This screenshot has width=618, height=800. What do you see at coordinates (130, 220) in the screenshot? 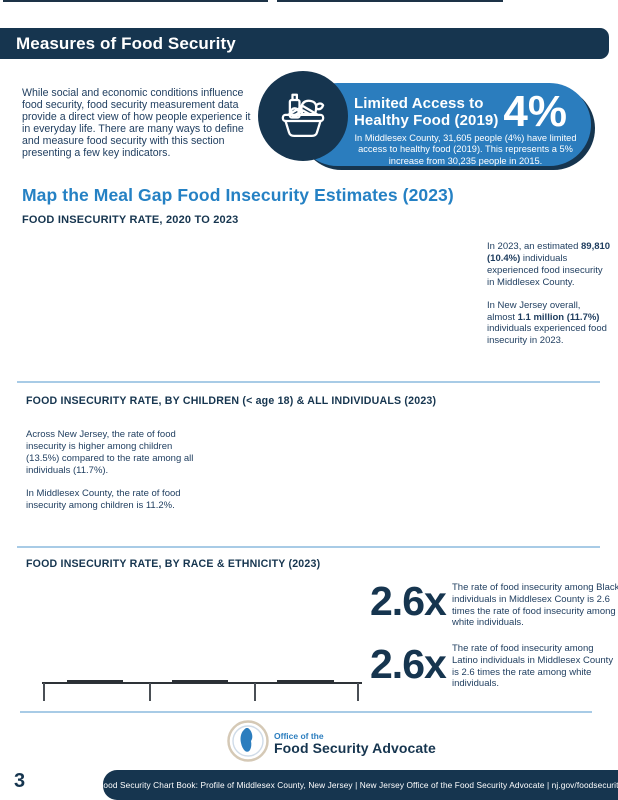
I see `subheading-rate-2020-2023: FOOD INSECURITY RATE, 2020 TO 2023` at bounding box center [130, 220].